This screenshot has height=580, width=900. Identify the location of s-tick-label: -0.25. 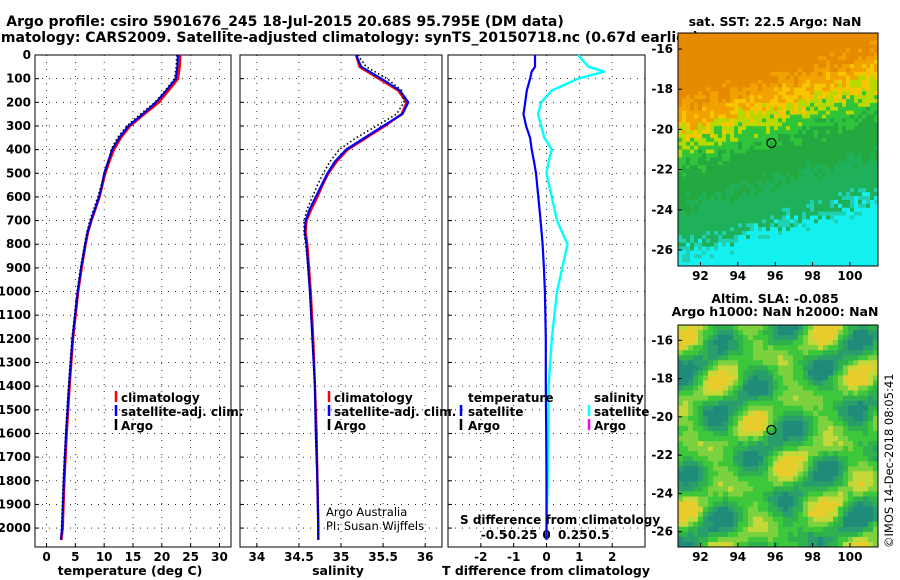
(520, 535).